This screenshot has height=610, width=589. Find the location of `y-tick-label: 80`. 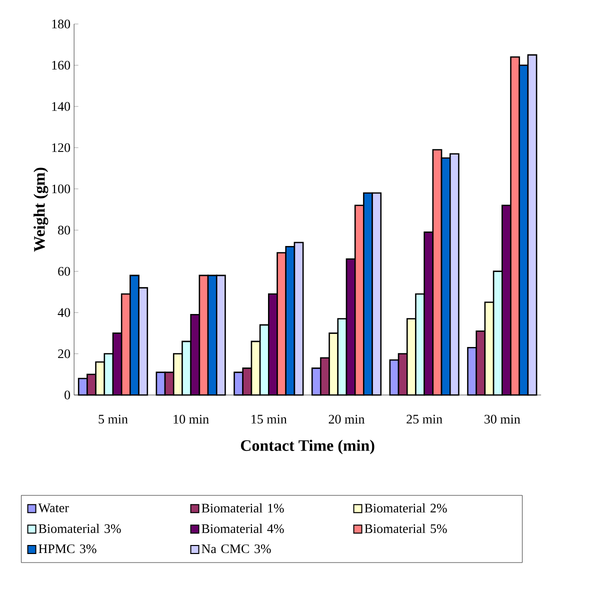

y-tick-label: 80 is located at coordinates (64, 230).